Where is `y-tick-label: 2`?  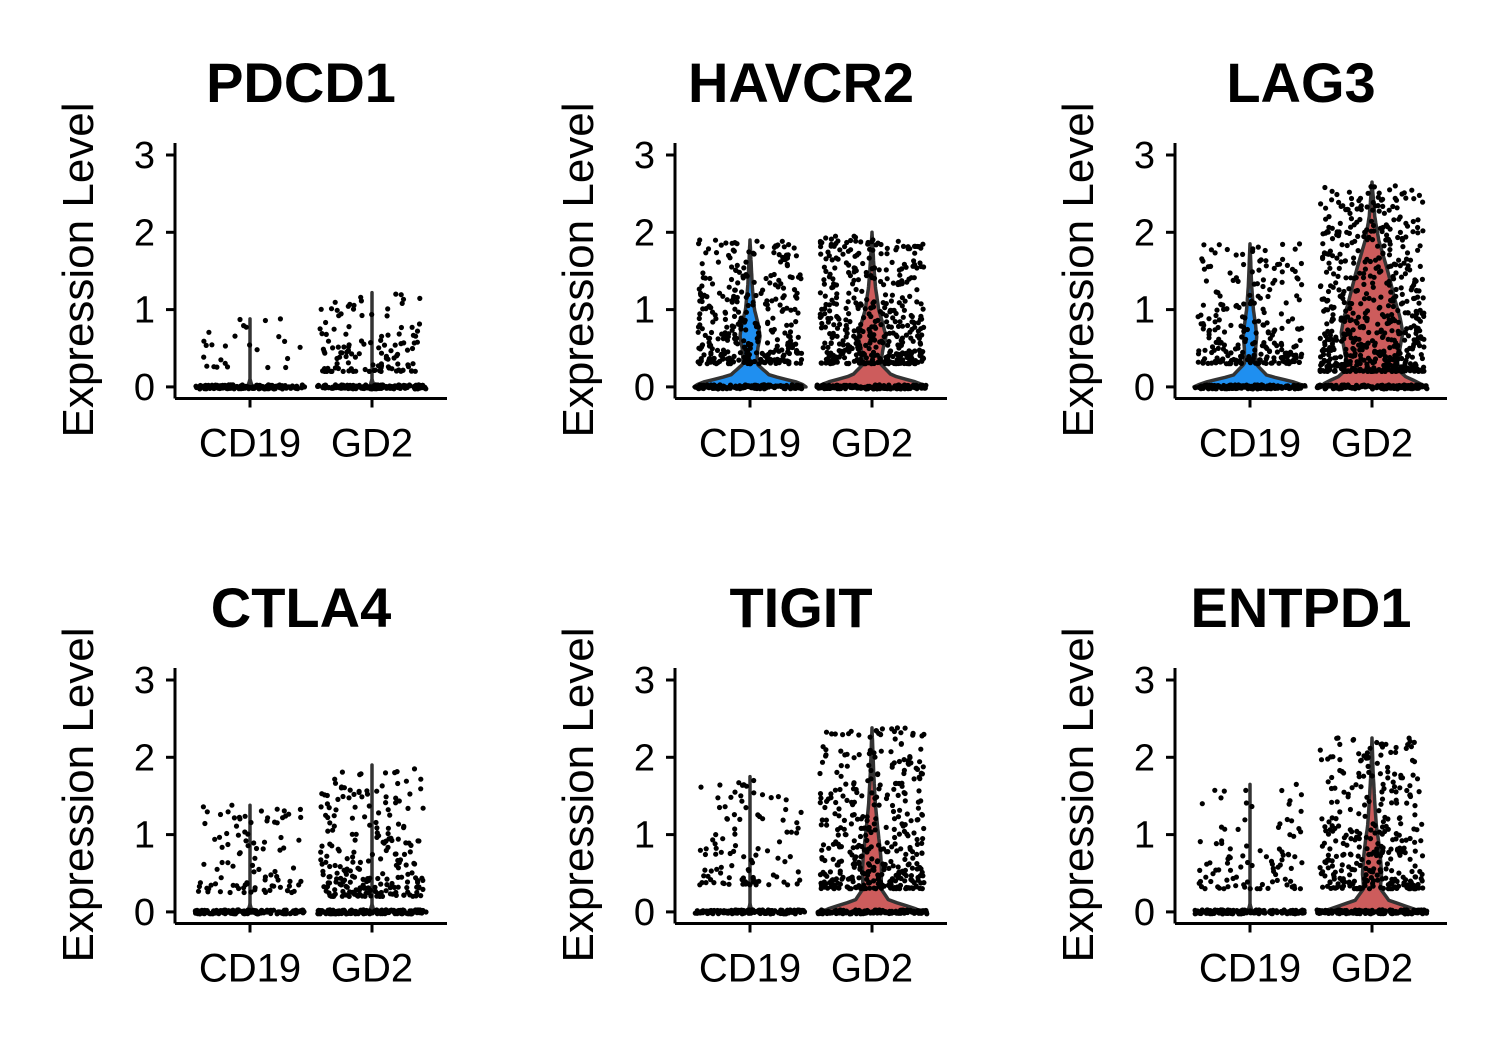
y-tick-label: 2 is located at coordinates (144, 758).